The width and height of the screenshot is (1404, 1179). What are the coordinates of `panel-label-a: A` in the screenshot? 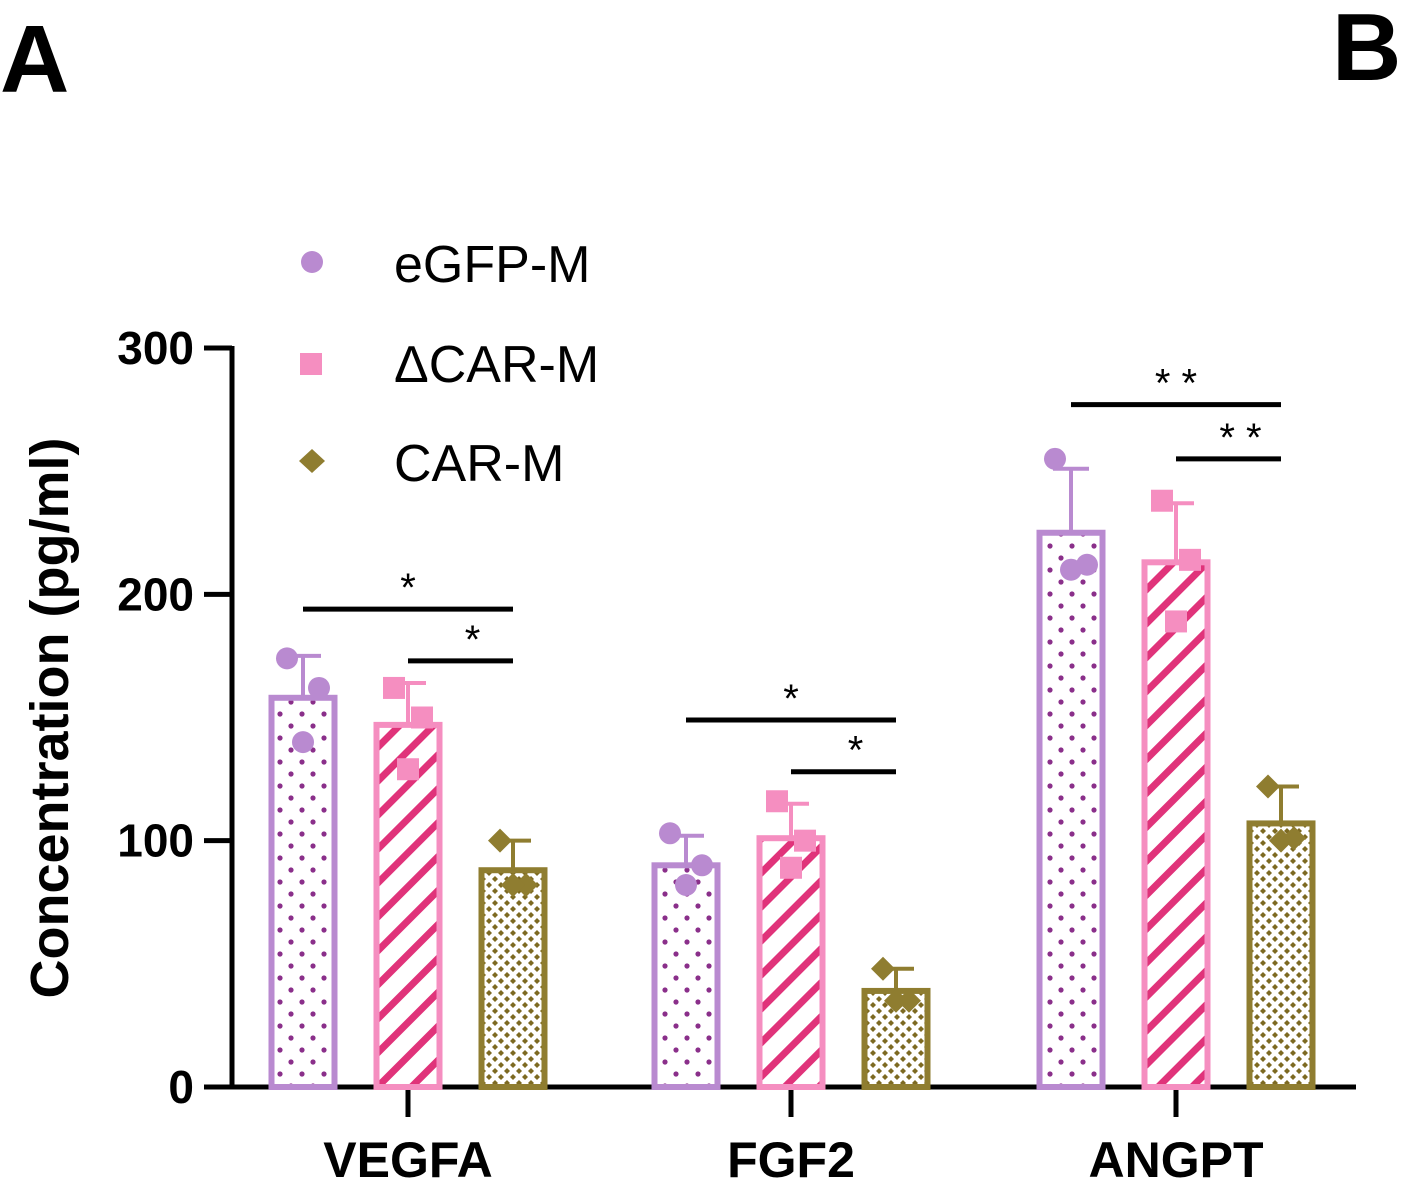 It's located at (34, 59).